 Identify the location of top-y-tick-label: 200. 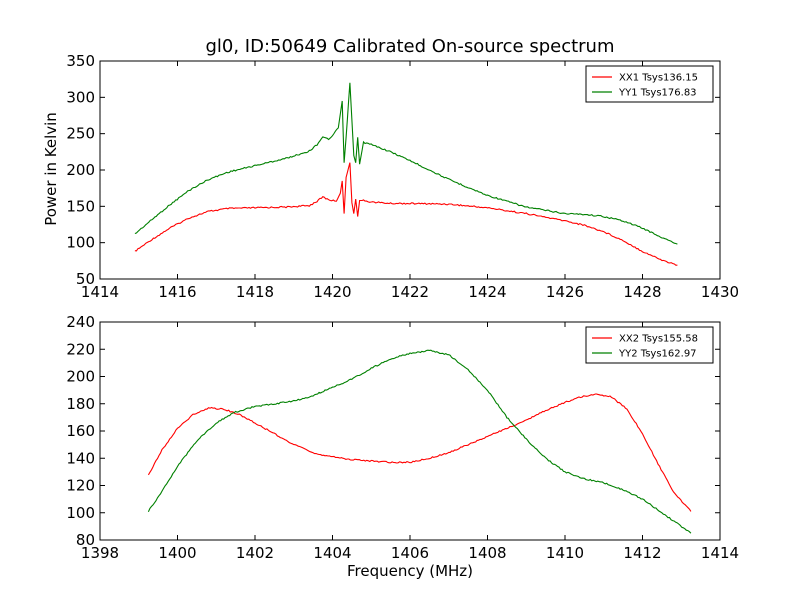
(80, 170).